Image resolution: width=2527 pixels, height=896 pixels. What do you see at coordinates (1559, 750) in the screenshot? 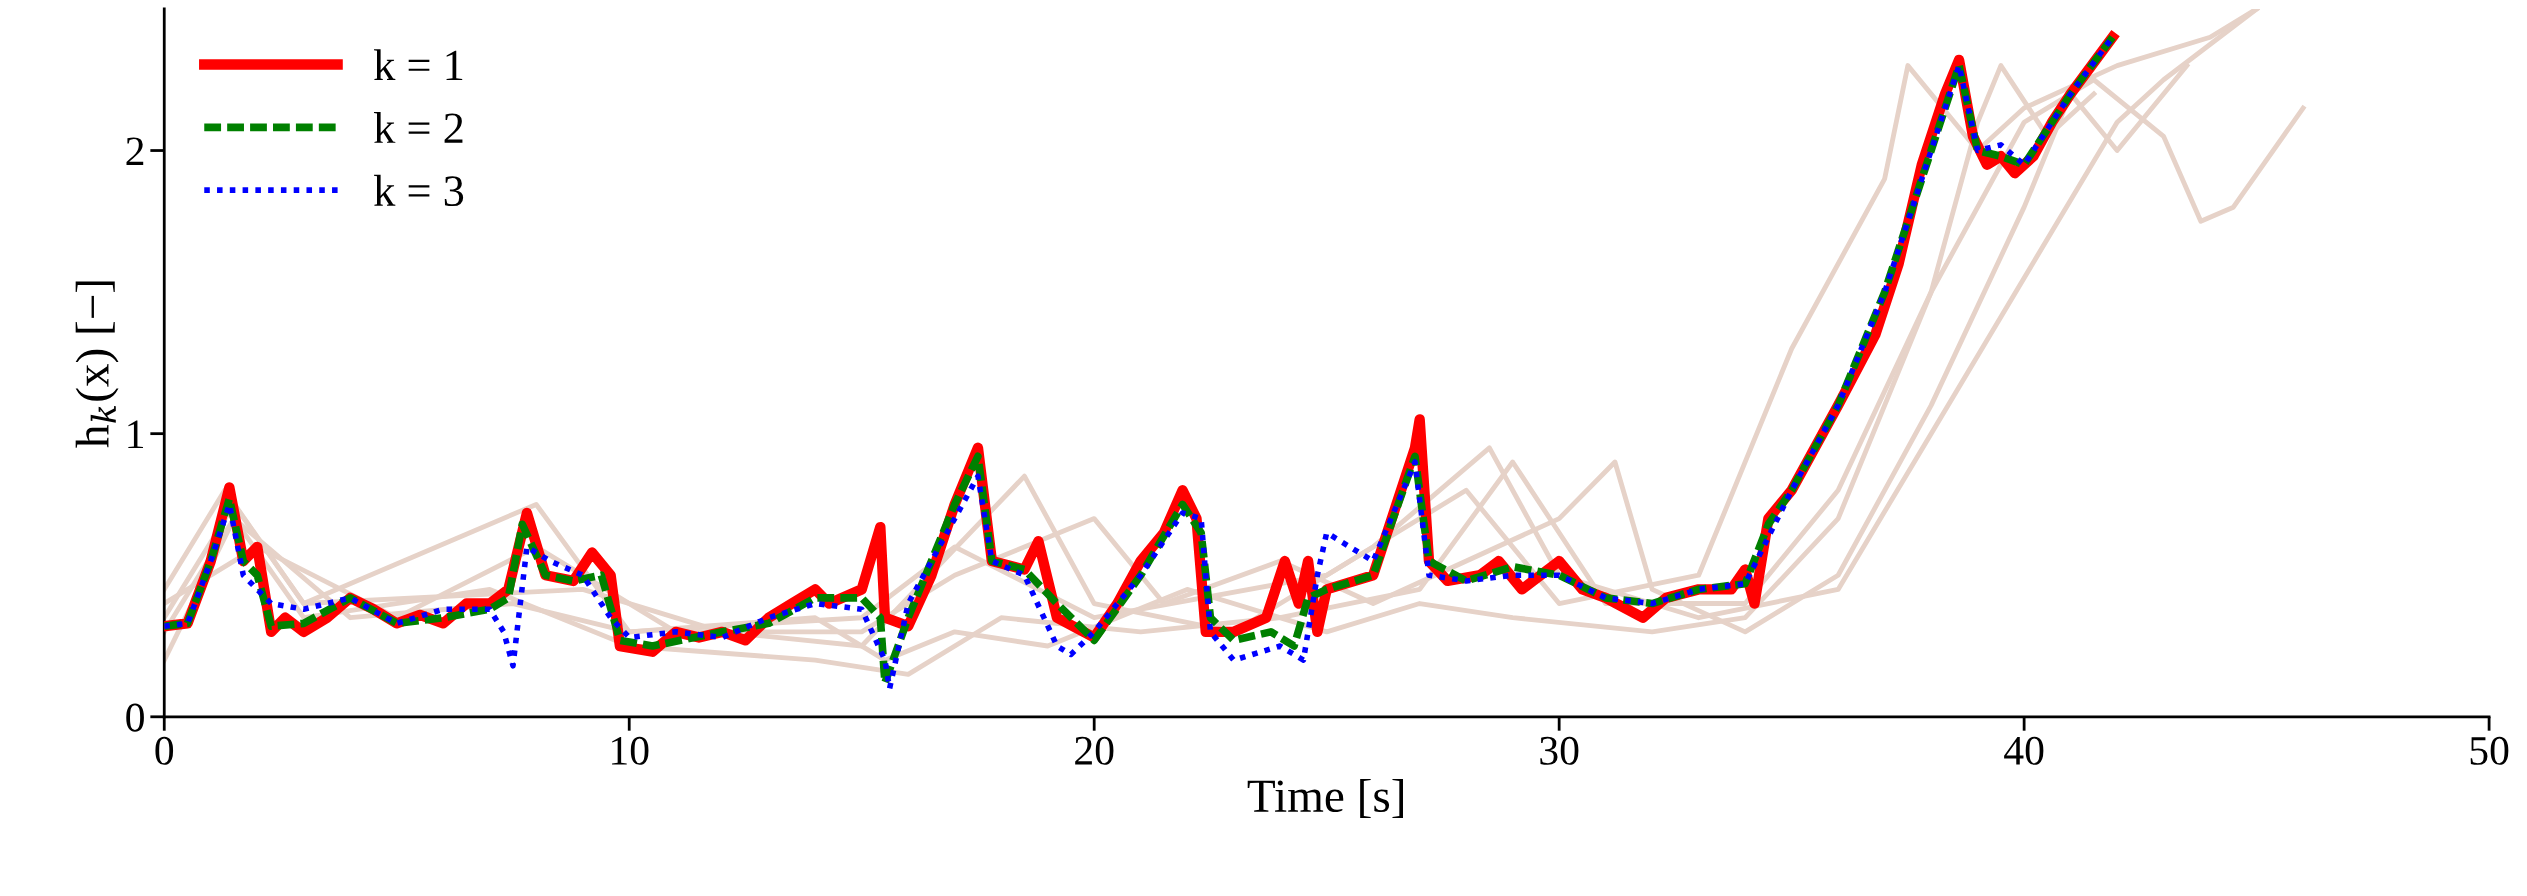
I see `x-tick-label: 30` at bounding box center [1559, 750].